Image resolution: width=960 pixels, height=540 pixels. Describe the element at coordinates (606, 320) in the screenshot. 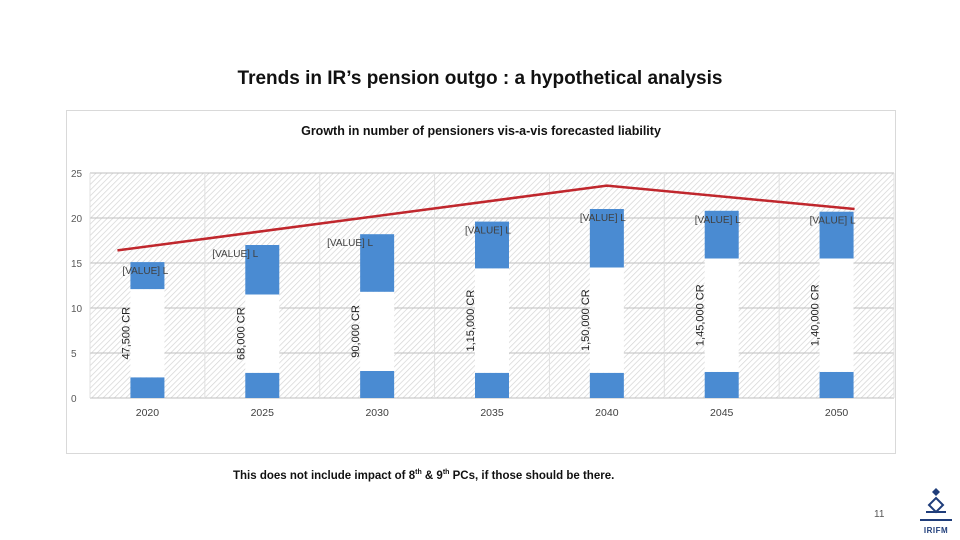

I see `bar-gap-2040` at that location.